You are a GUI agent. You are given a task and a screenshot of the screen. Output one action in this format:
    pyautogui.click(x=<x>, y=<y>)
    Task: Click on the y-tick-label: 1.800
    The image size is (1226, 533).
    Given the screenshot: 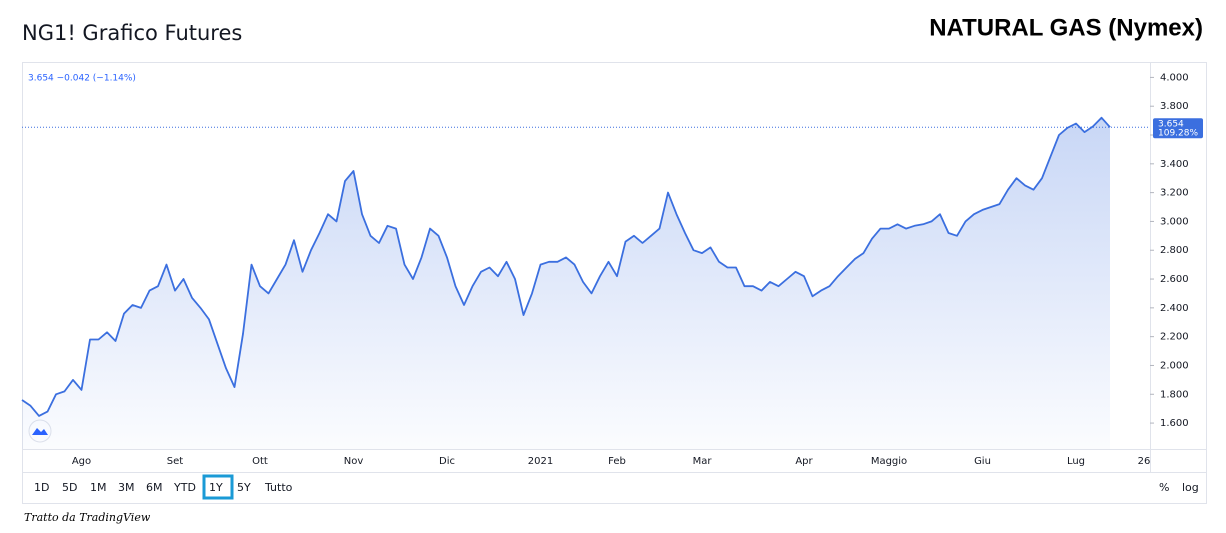 What is the action you would take?
    pyautogui.click(x=1174, y=394)
    